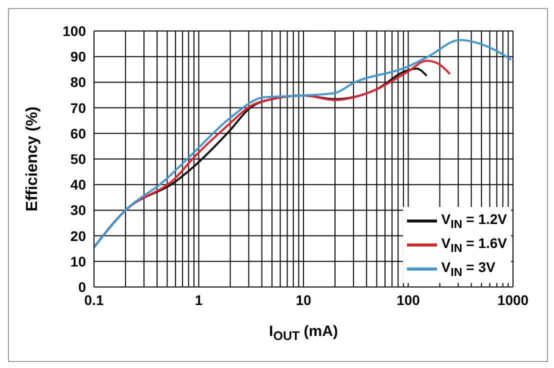 The width and height of the screenshot is (554, 368). I want to click on x-axis-title: I$_{OUT}$ (mA), so click(303, 333).